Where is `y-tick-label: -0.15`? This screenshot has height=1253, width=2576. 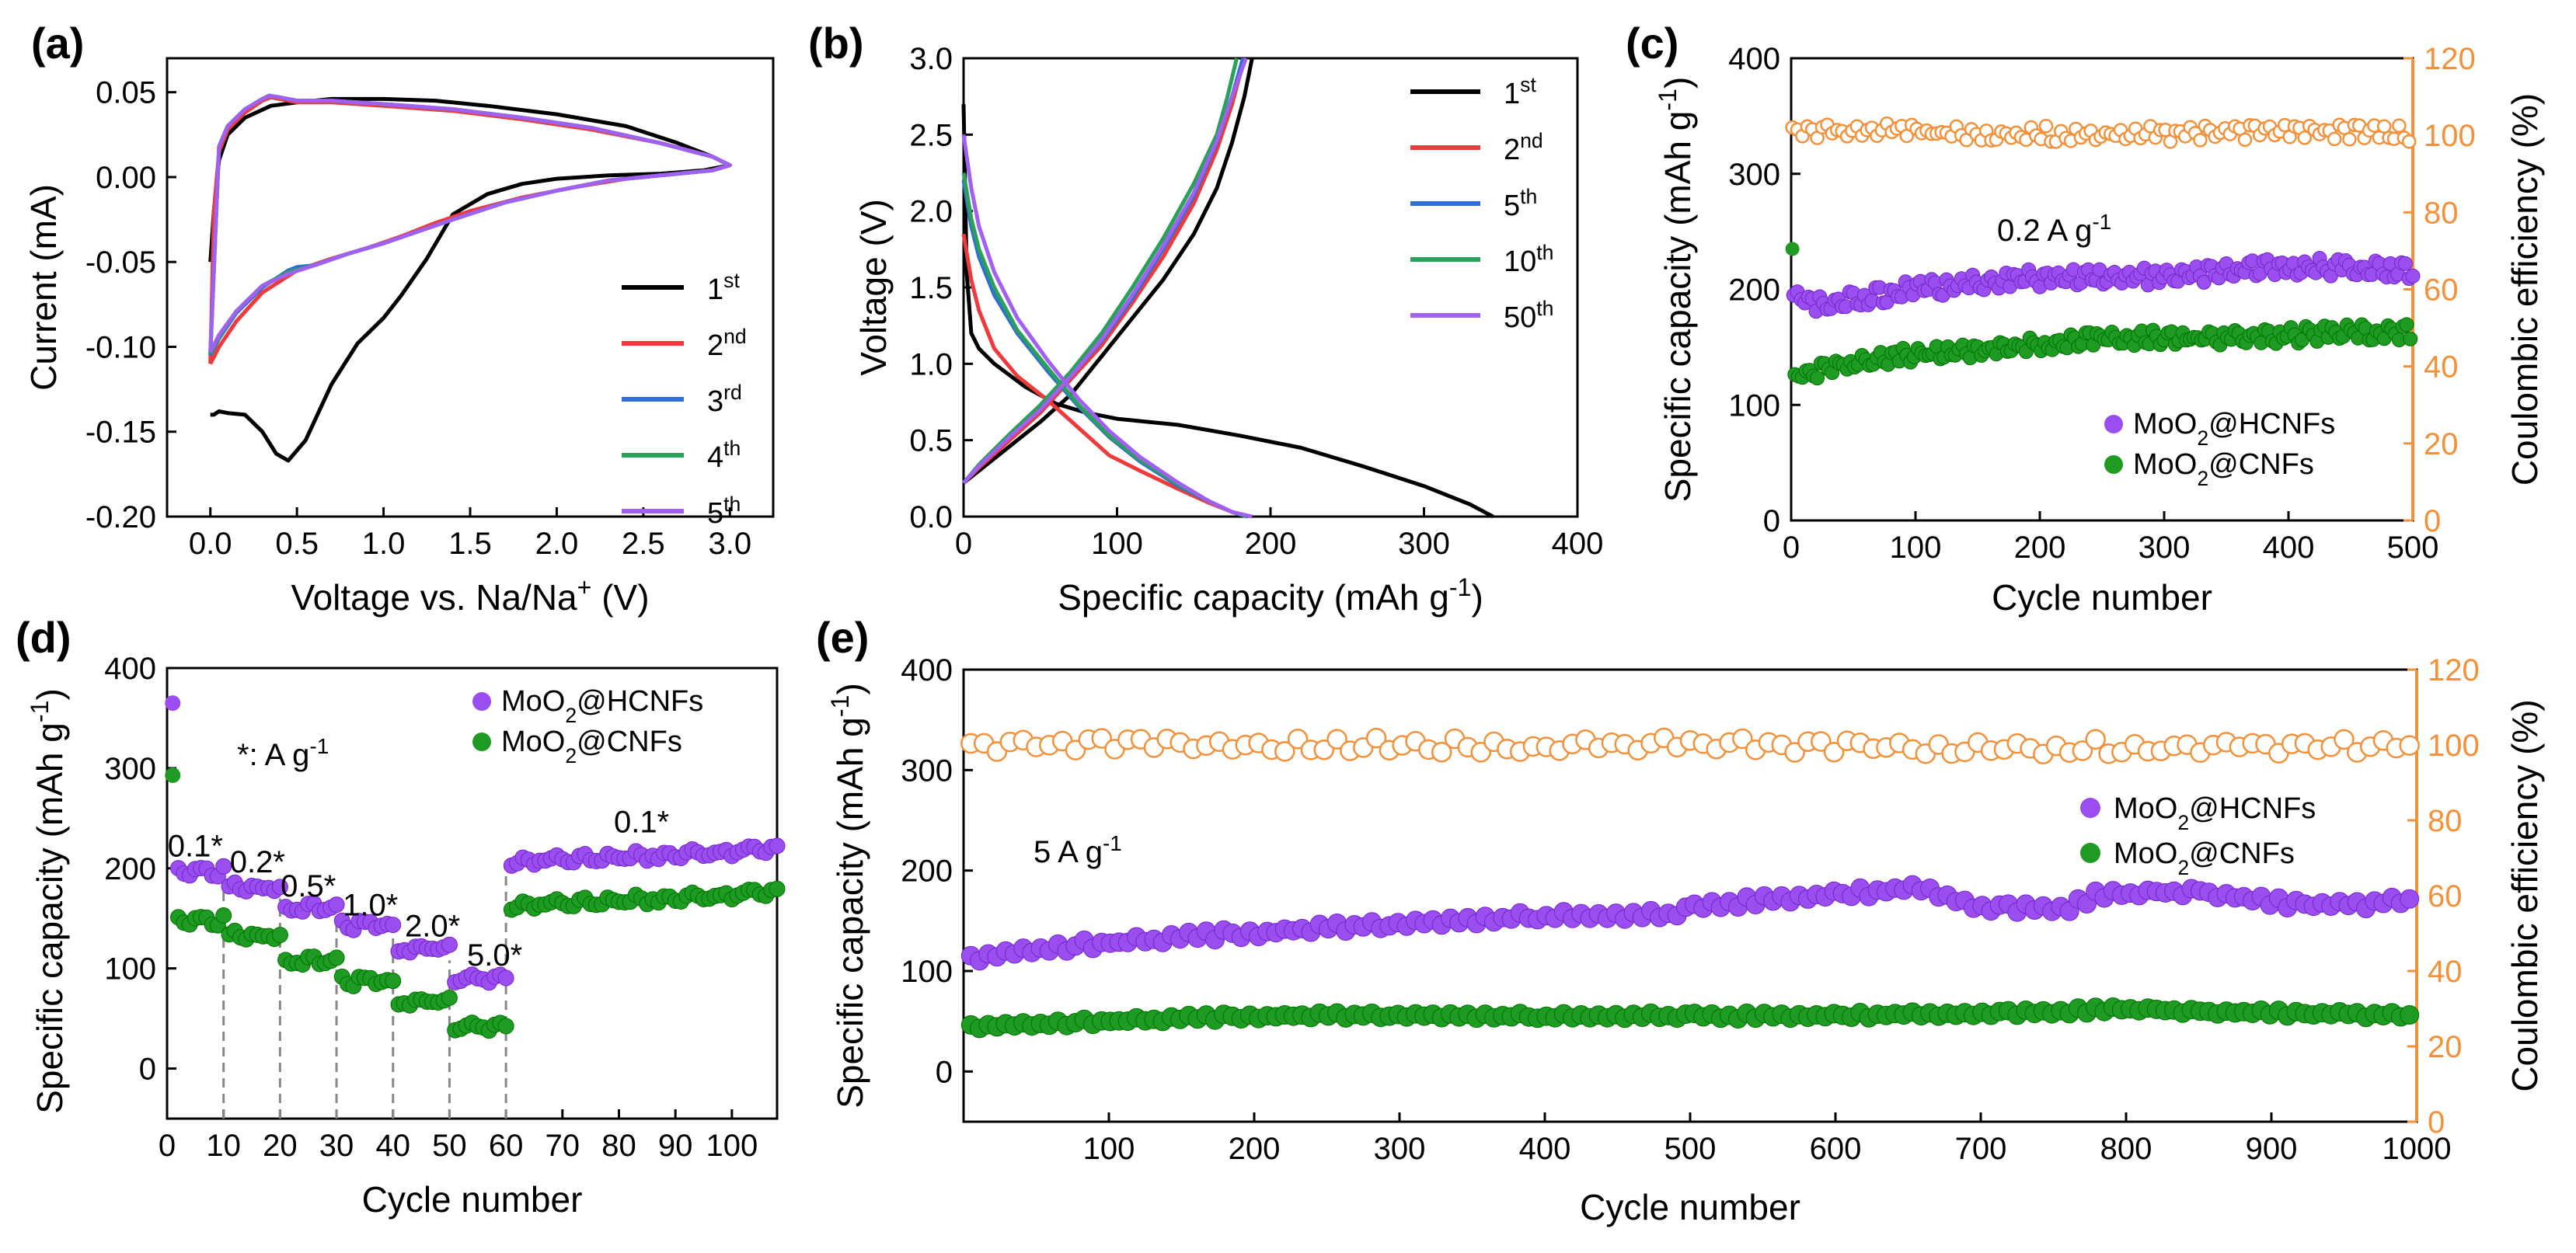 y-tick-label: -0.15 is located at coordinates (120, 433).